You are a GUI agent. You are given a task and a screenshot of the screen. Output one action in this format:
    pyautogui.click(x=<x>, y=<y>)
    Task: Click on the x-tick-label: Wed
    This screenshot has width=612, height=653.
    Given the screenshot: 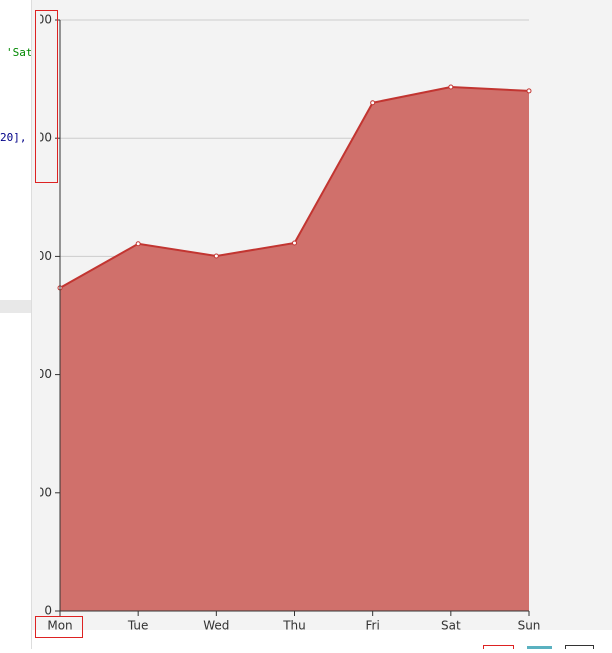 What is the action you would take?
    pyautogui.click(x=216, y=626)
    